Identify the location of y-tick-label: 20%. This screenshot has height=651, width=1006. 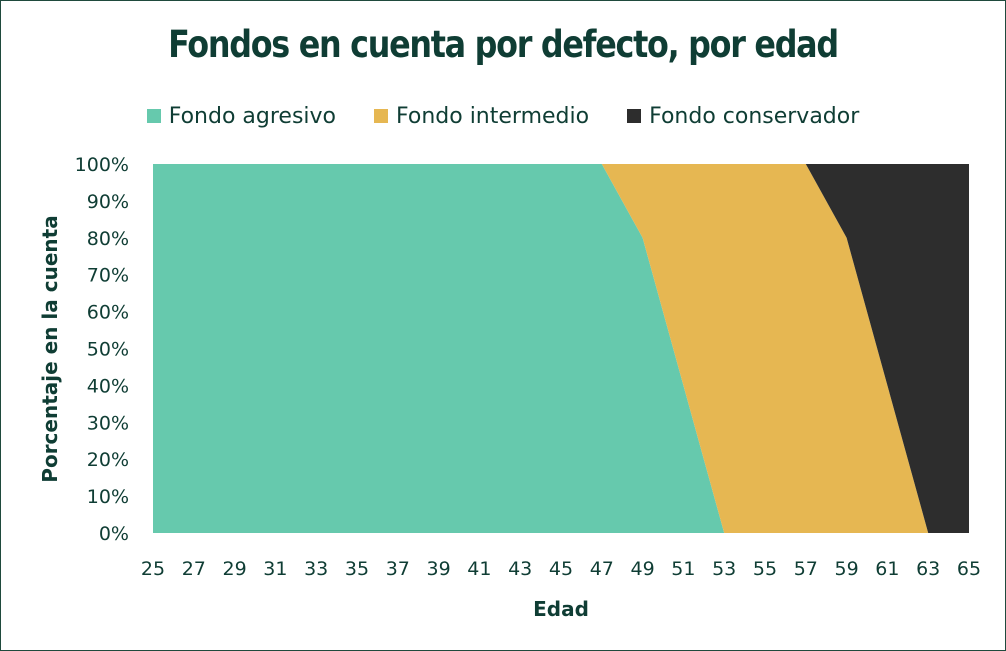
(108, 460).